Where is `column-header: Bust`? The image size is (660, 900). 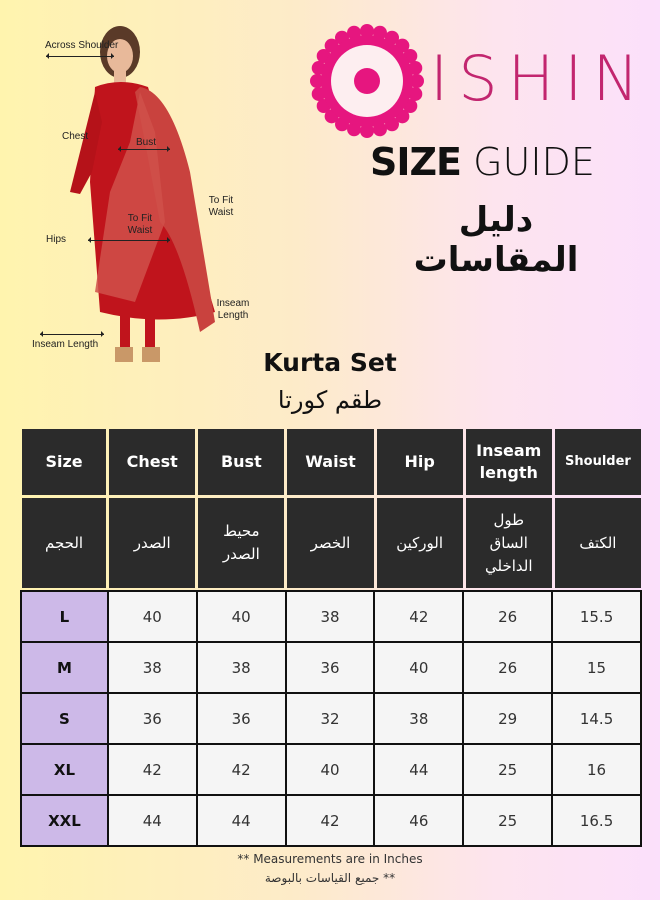
column-header: Bust is located at coordinates (241, 462).